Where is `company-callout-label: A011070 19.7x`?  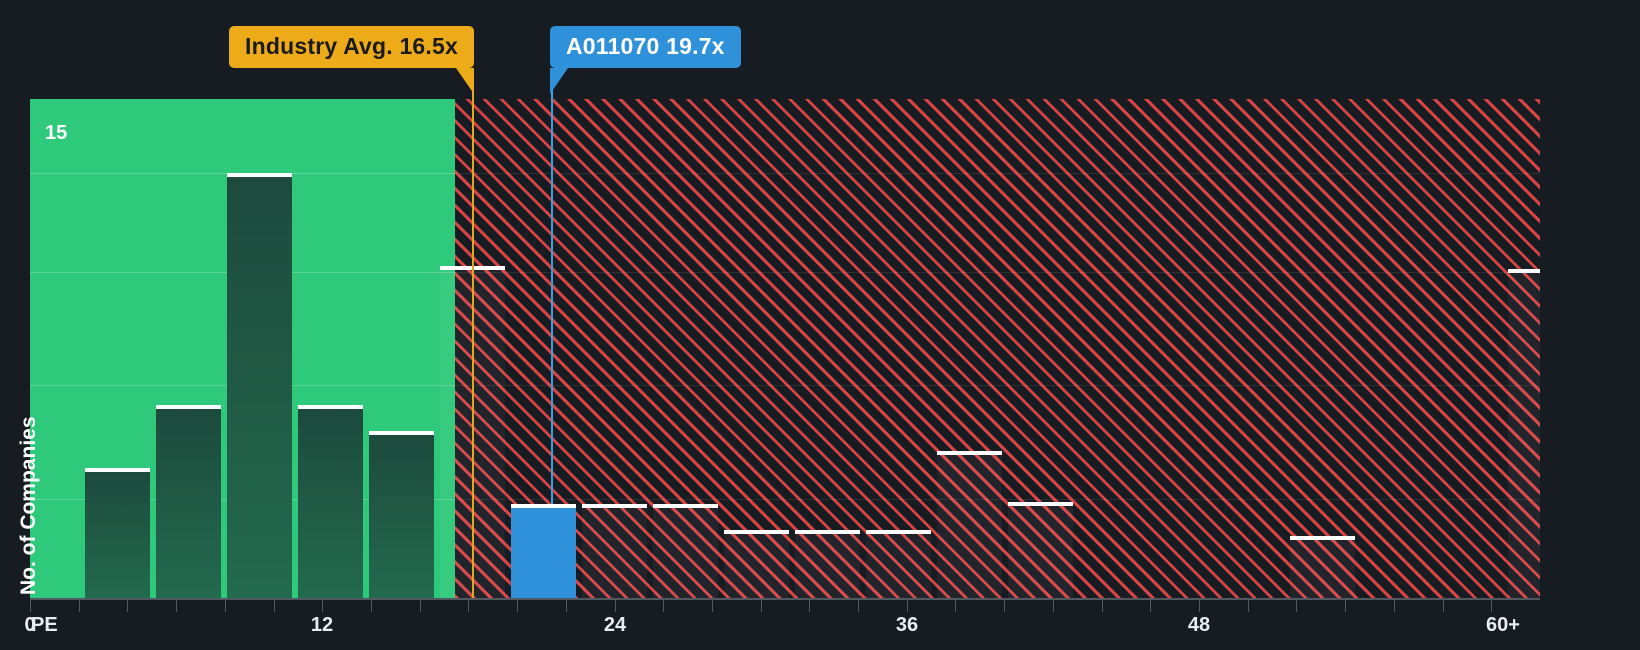 company-callout-label: A011070 19.7x is located at coordinates (645, 46).